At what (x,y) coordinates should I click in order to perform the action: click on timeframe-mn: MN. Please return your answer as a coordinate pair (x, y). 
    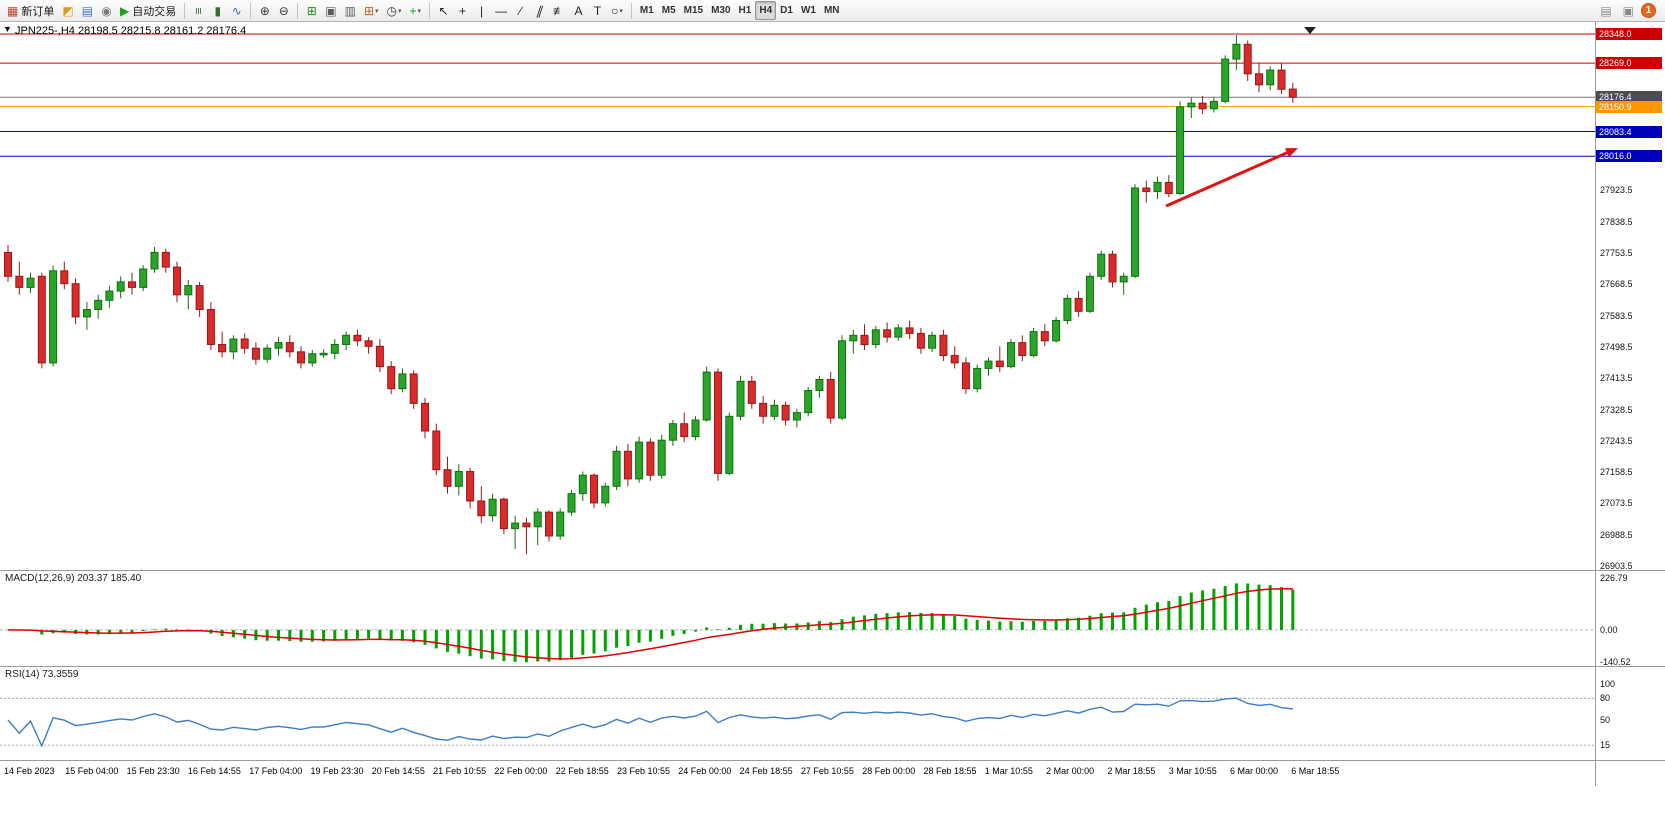
    Looking at the image, I should click on (832, 10).